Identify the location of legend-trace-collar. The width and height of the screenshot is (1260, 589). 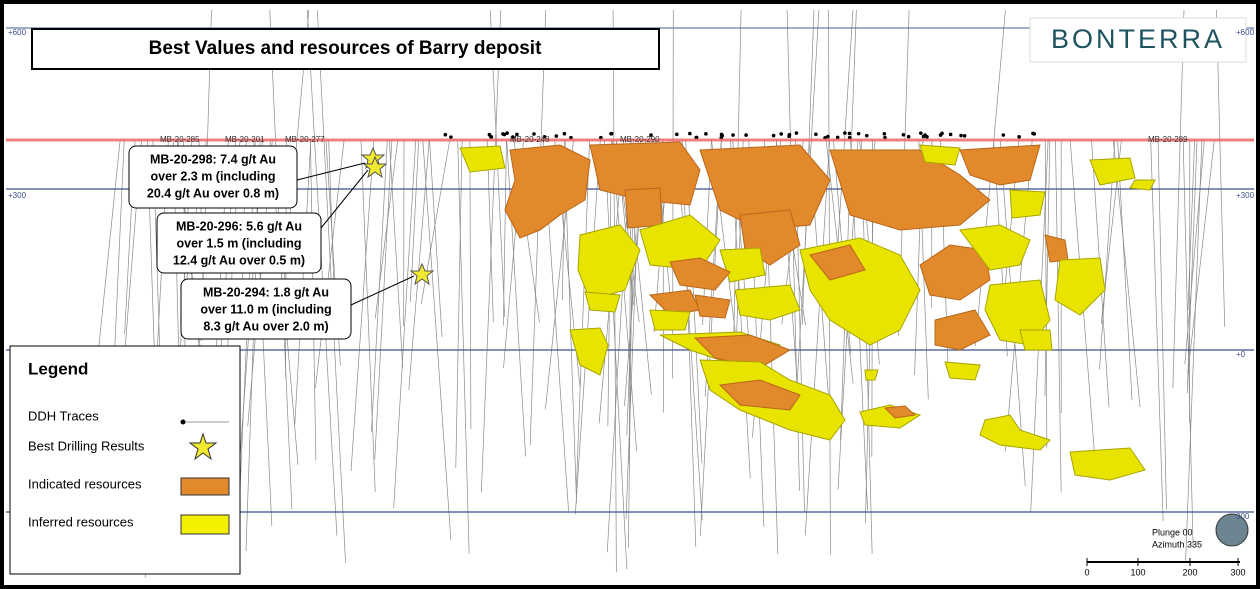
(183, 422).